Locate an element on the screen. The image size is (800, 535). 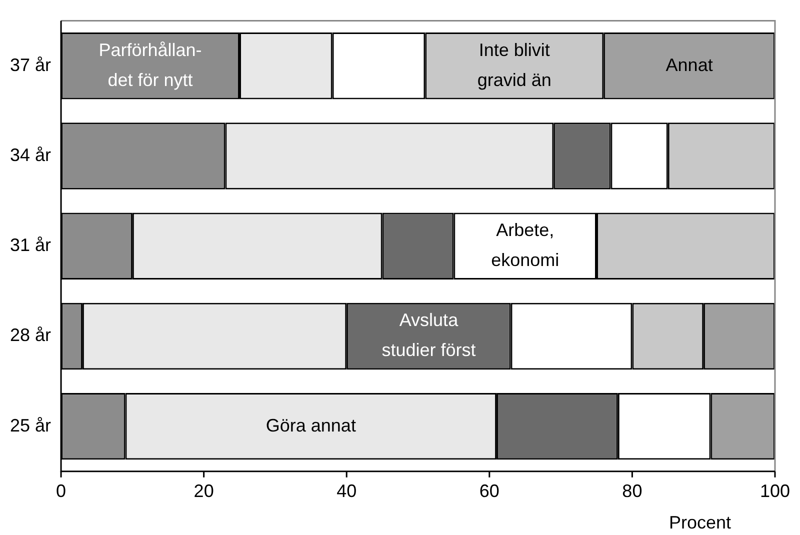
y-tick-label: 31 år is located at coordinates (31, 245).